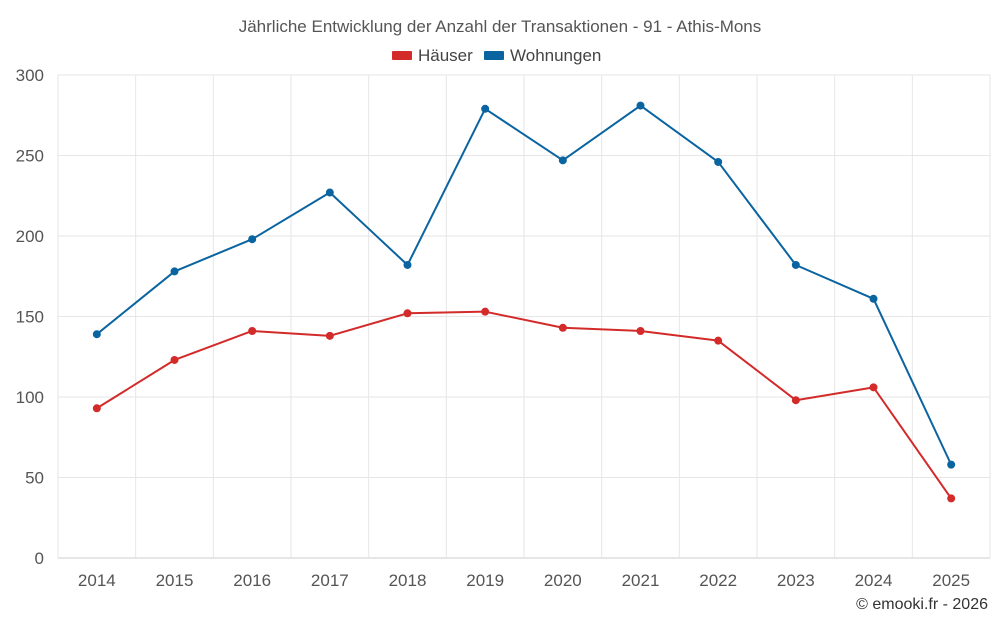 This screenshot has height=625, width=1000. I want to click on y-tick-label: 50, so click(34, 478).